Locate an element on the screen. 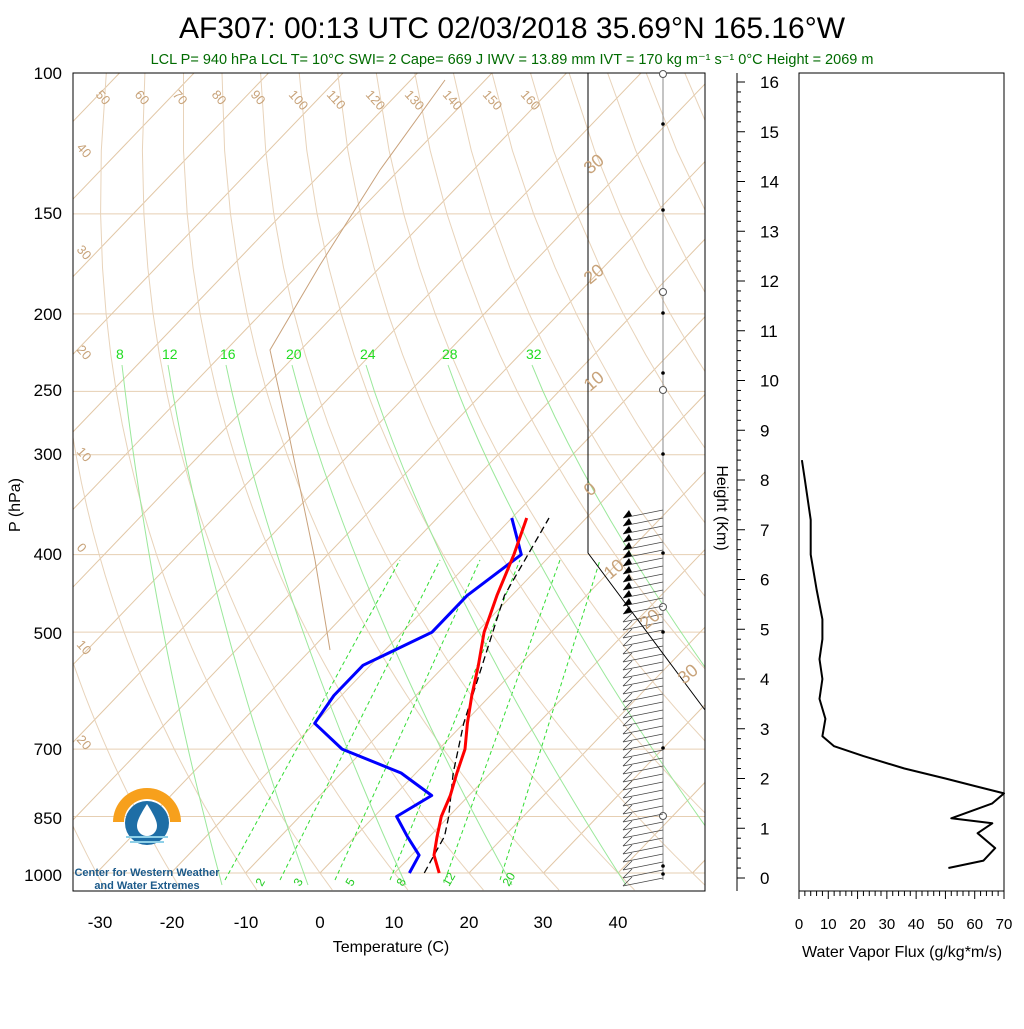 The width and height of the screenshot is (1024, 1029). flux-tick-label: 40 is located at coordinates (916, 924).